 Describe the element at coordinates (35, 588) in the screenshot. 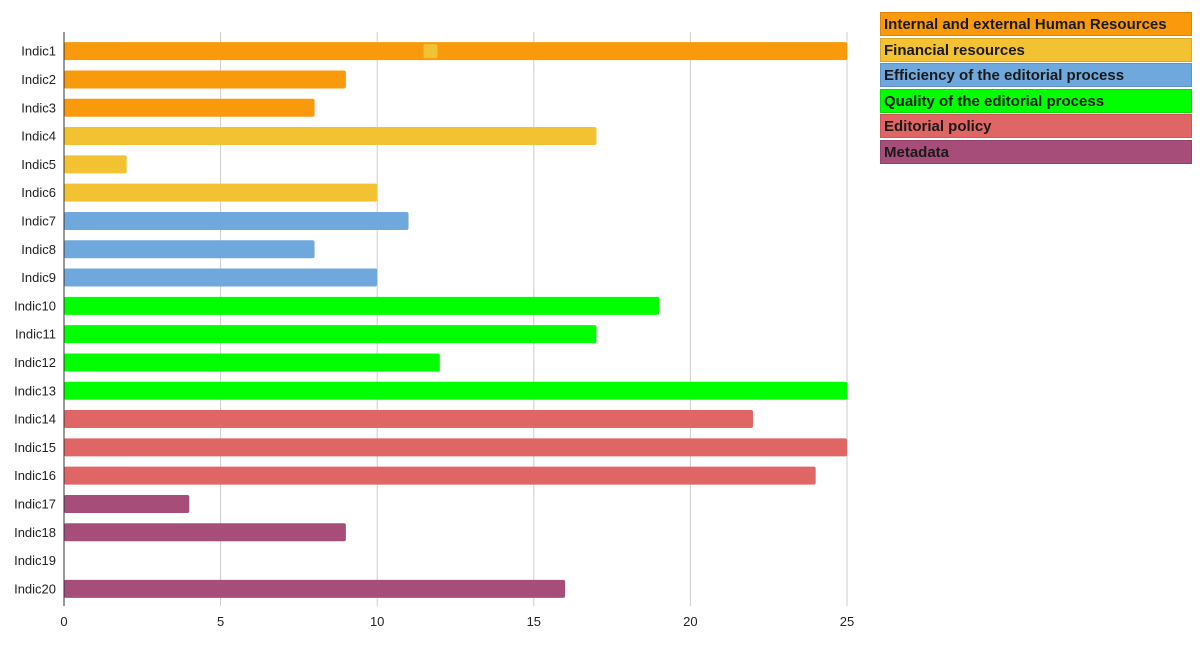

I see `y-category-label: Indic20` at that location.